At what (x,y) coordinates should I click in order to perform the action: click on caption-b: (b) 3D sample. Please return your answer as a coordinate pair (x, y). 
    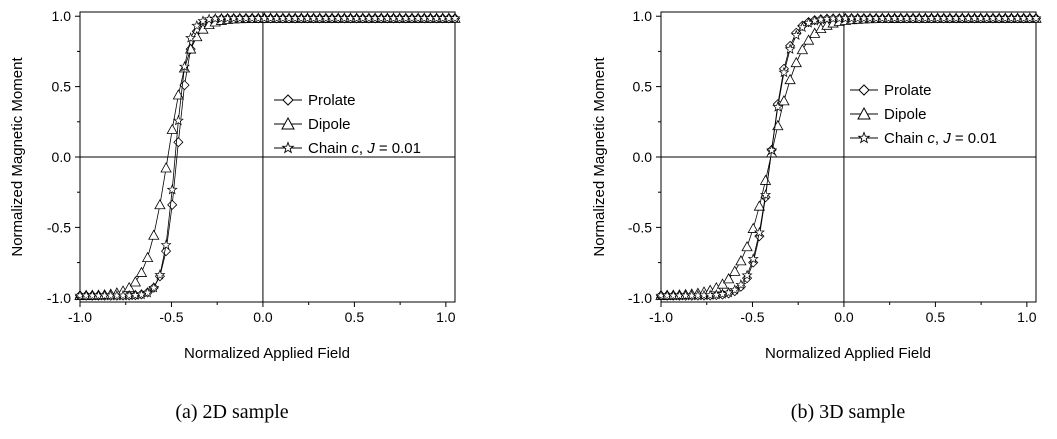
    Looking at the image, I should click on (848, 412).